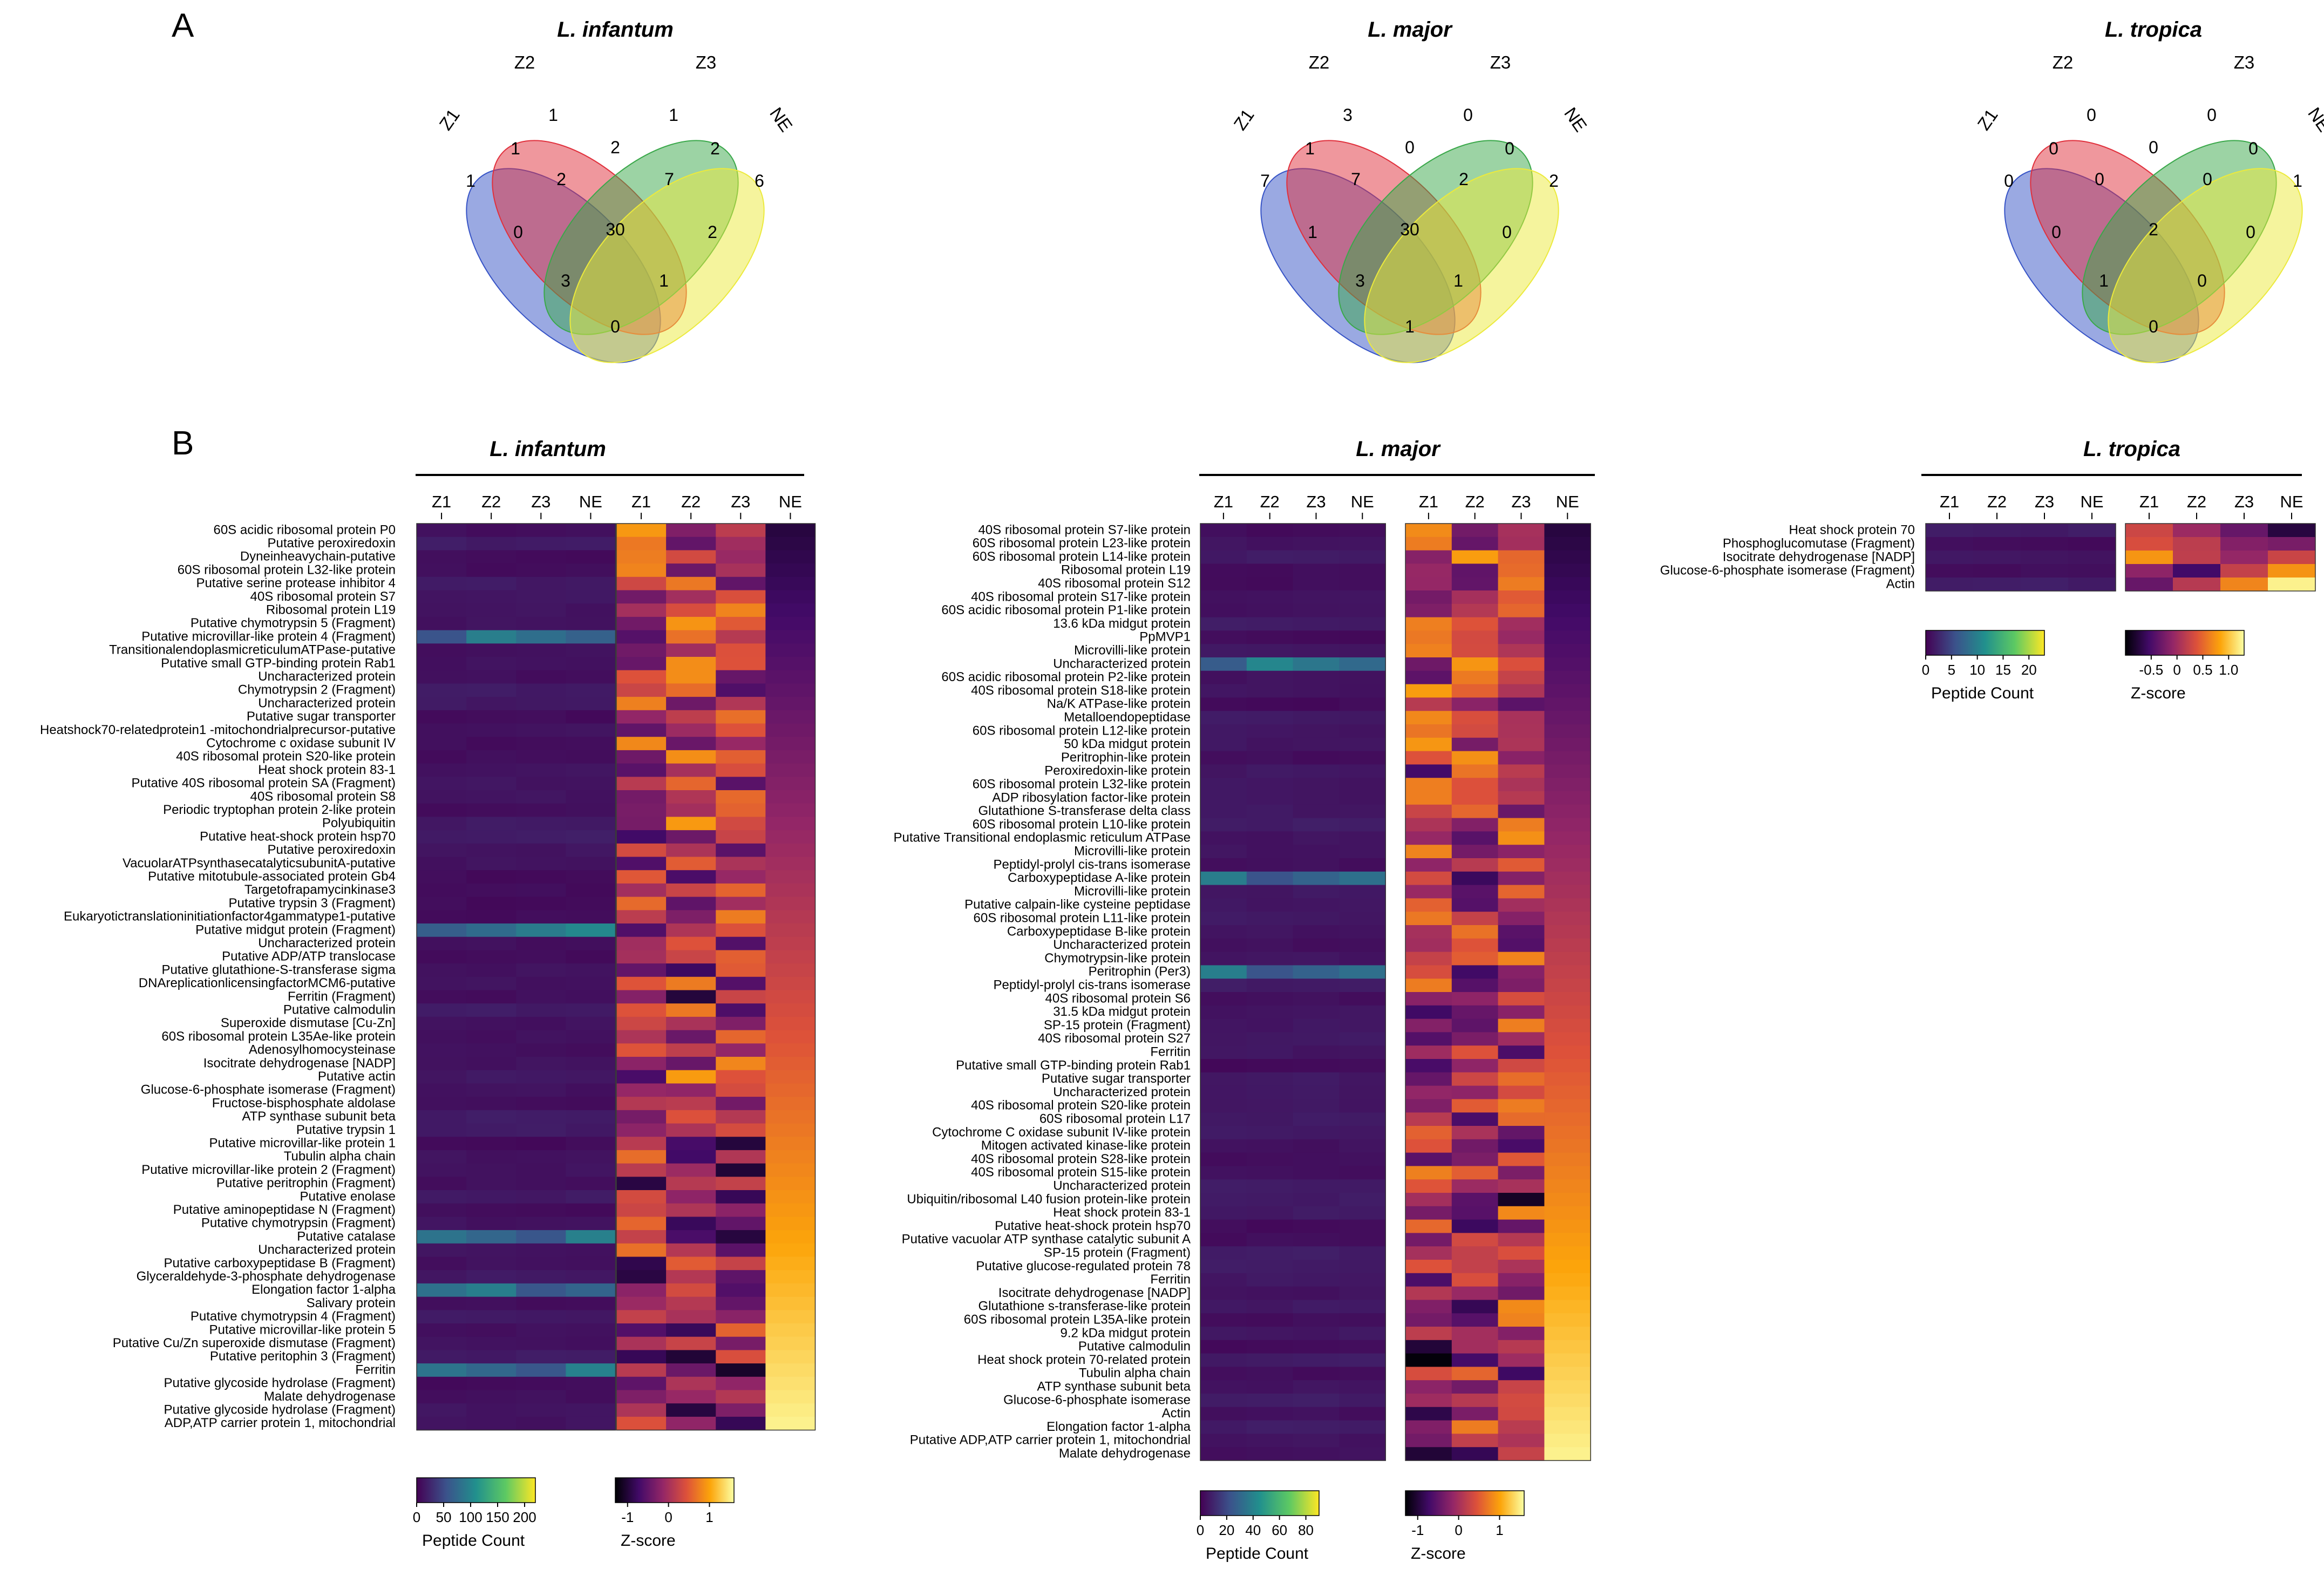 The width and height of the screenshot is (2324, 1569). What do you see at coordinates (1165, 637) in the screenshot?
I see `row-label: PpMVP1` at bounding box center [1165, 637].